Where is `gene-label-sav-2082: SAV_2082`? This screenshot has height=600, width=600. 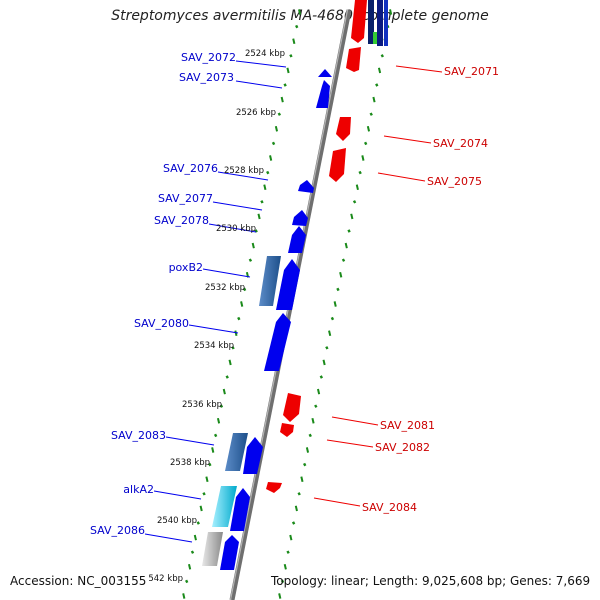 gene-label-sav-2082: SAV_2082 is located at coordinates (402, 447).